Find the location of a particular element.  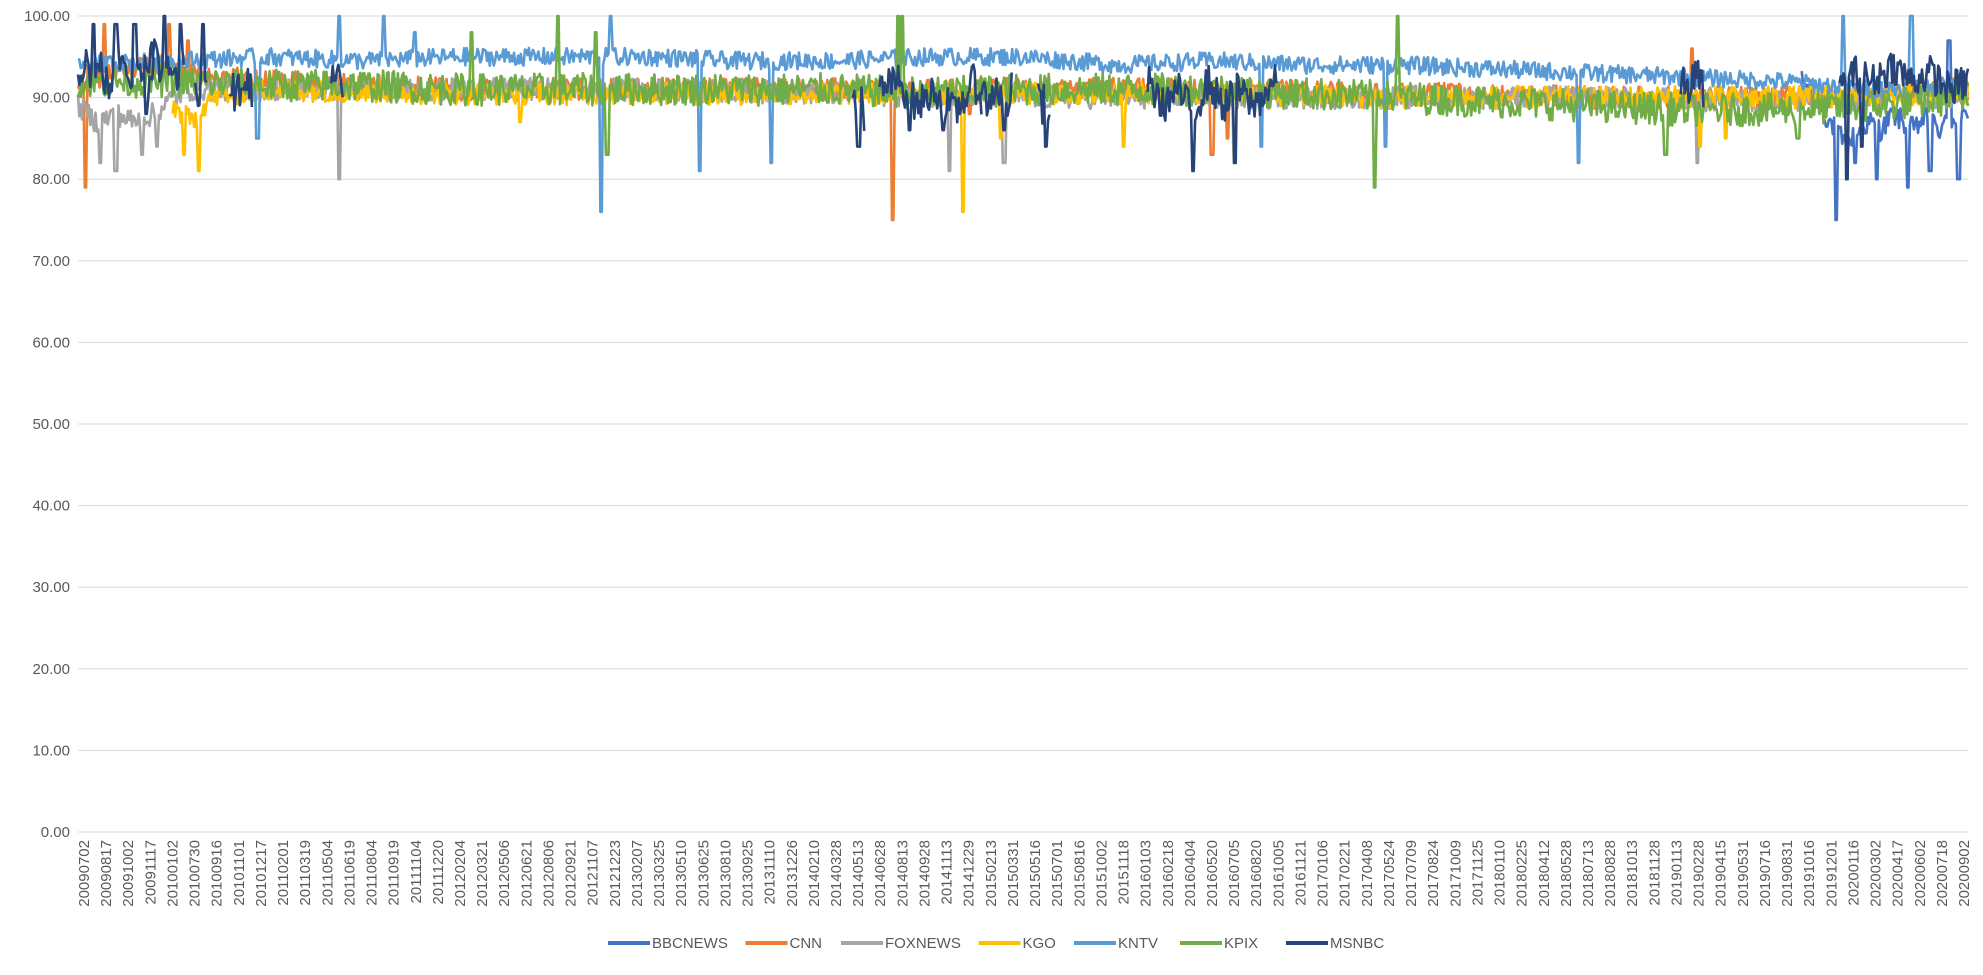

x-tick-label: 20120321 is located at coordinates (482, 873).